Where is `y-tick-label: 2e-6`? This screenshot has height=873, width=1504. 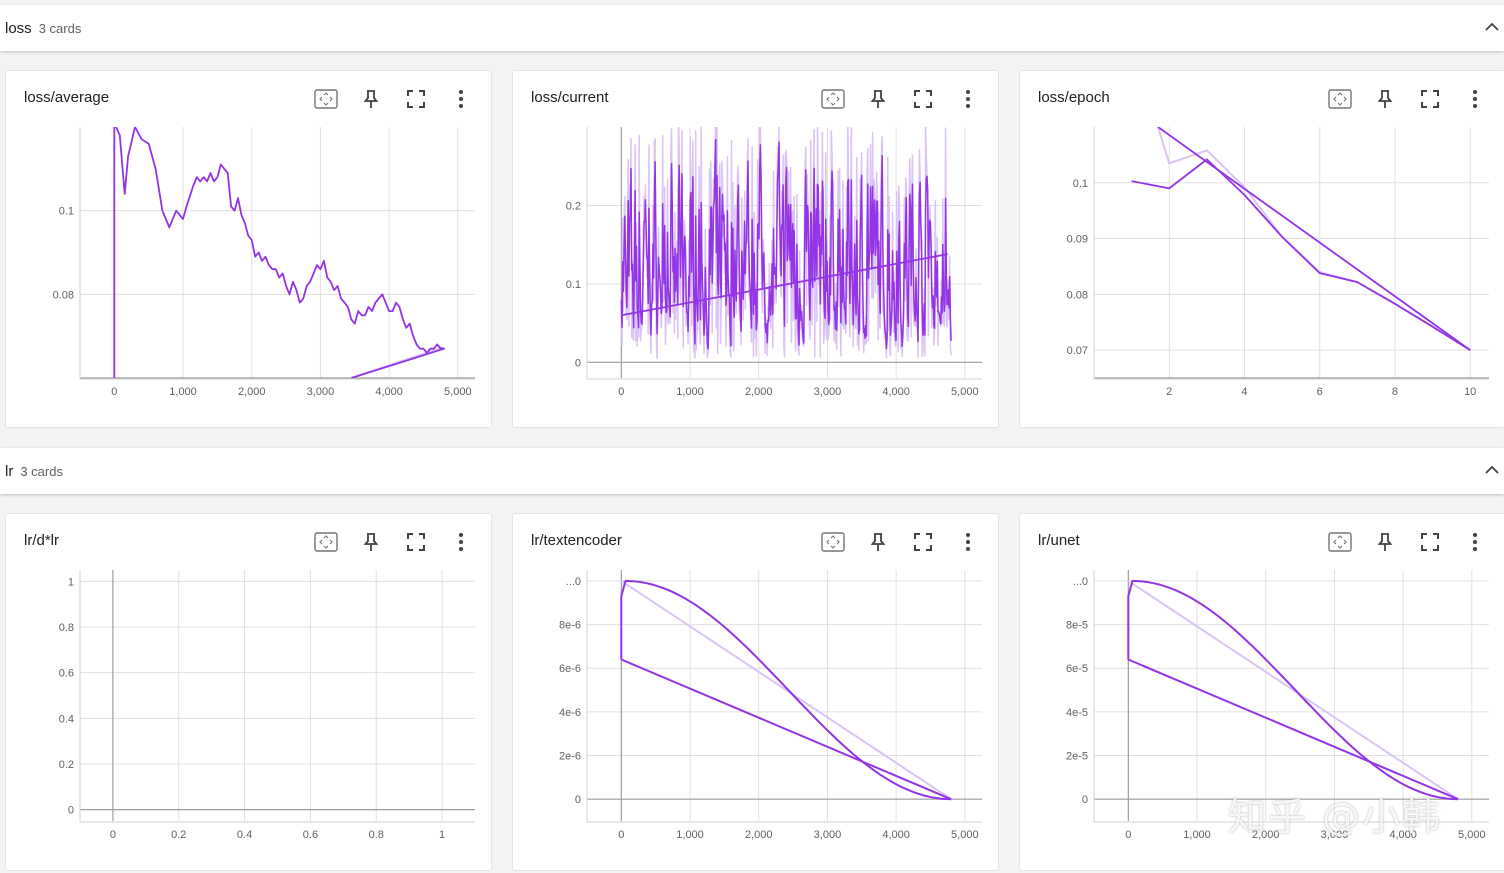 y-tick-label: 2e-6 is located at coordinates (570, 757).